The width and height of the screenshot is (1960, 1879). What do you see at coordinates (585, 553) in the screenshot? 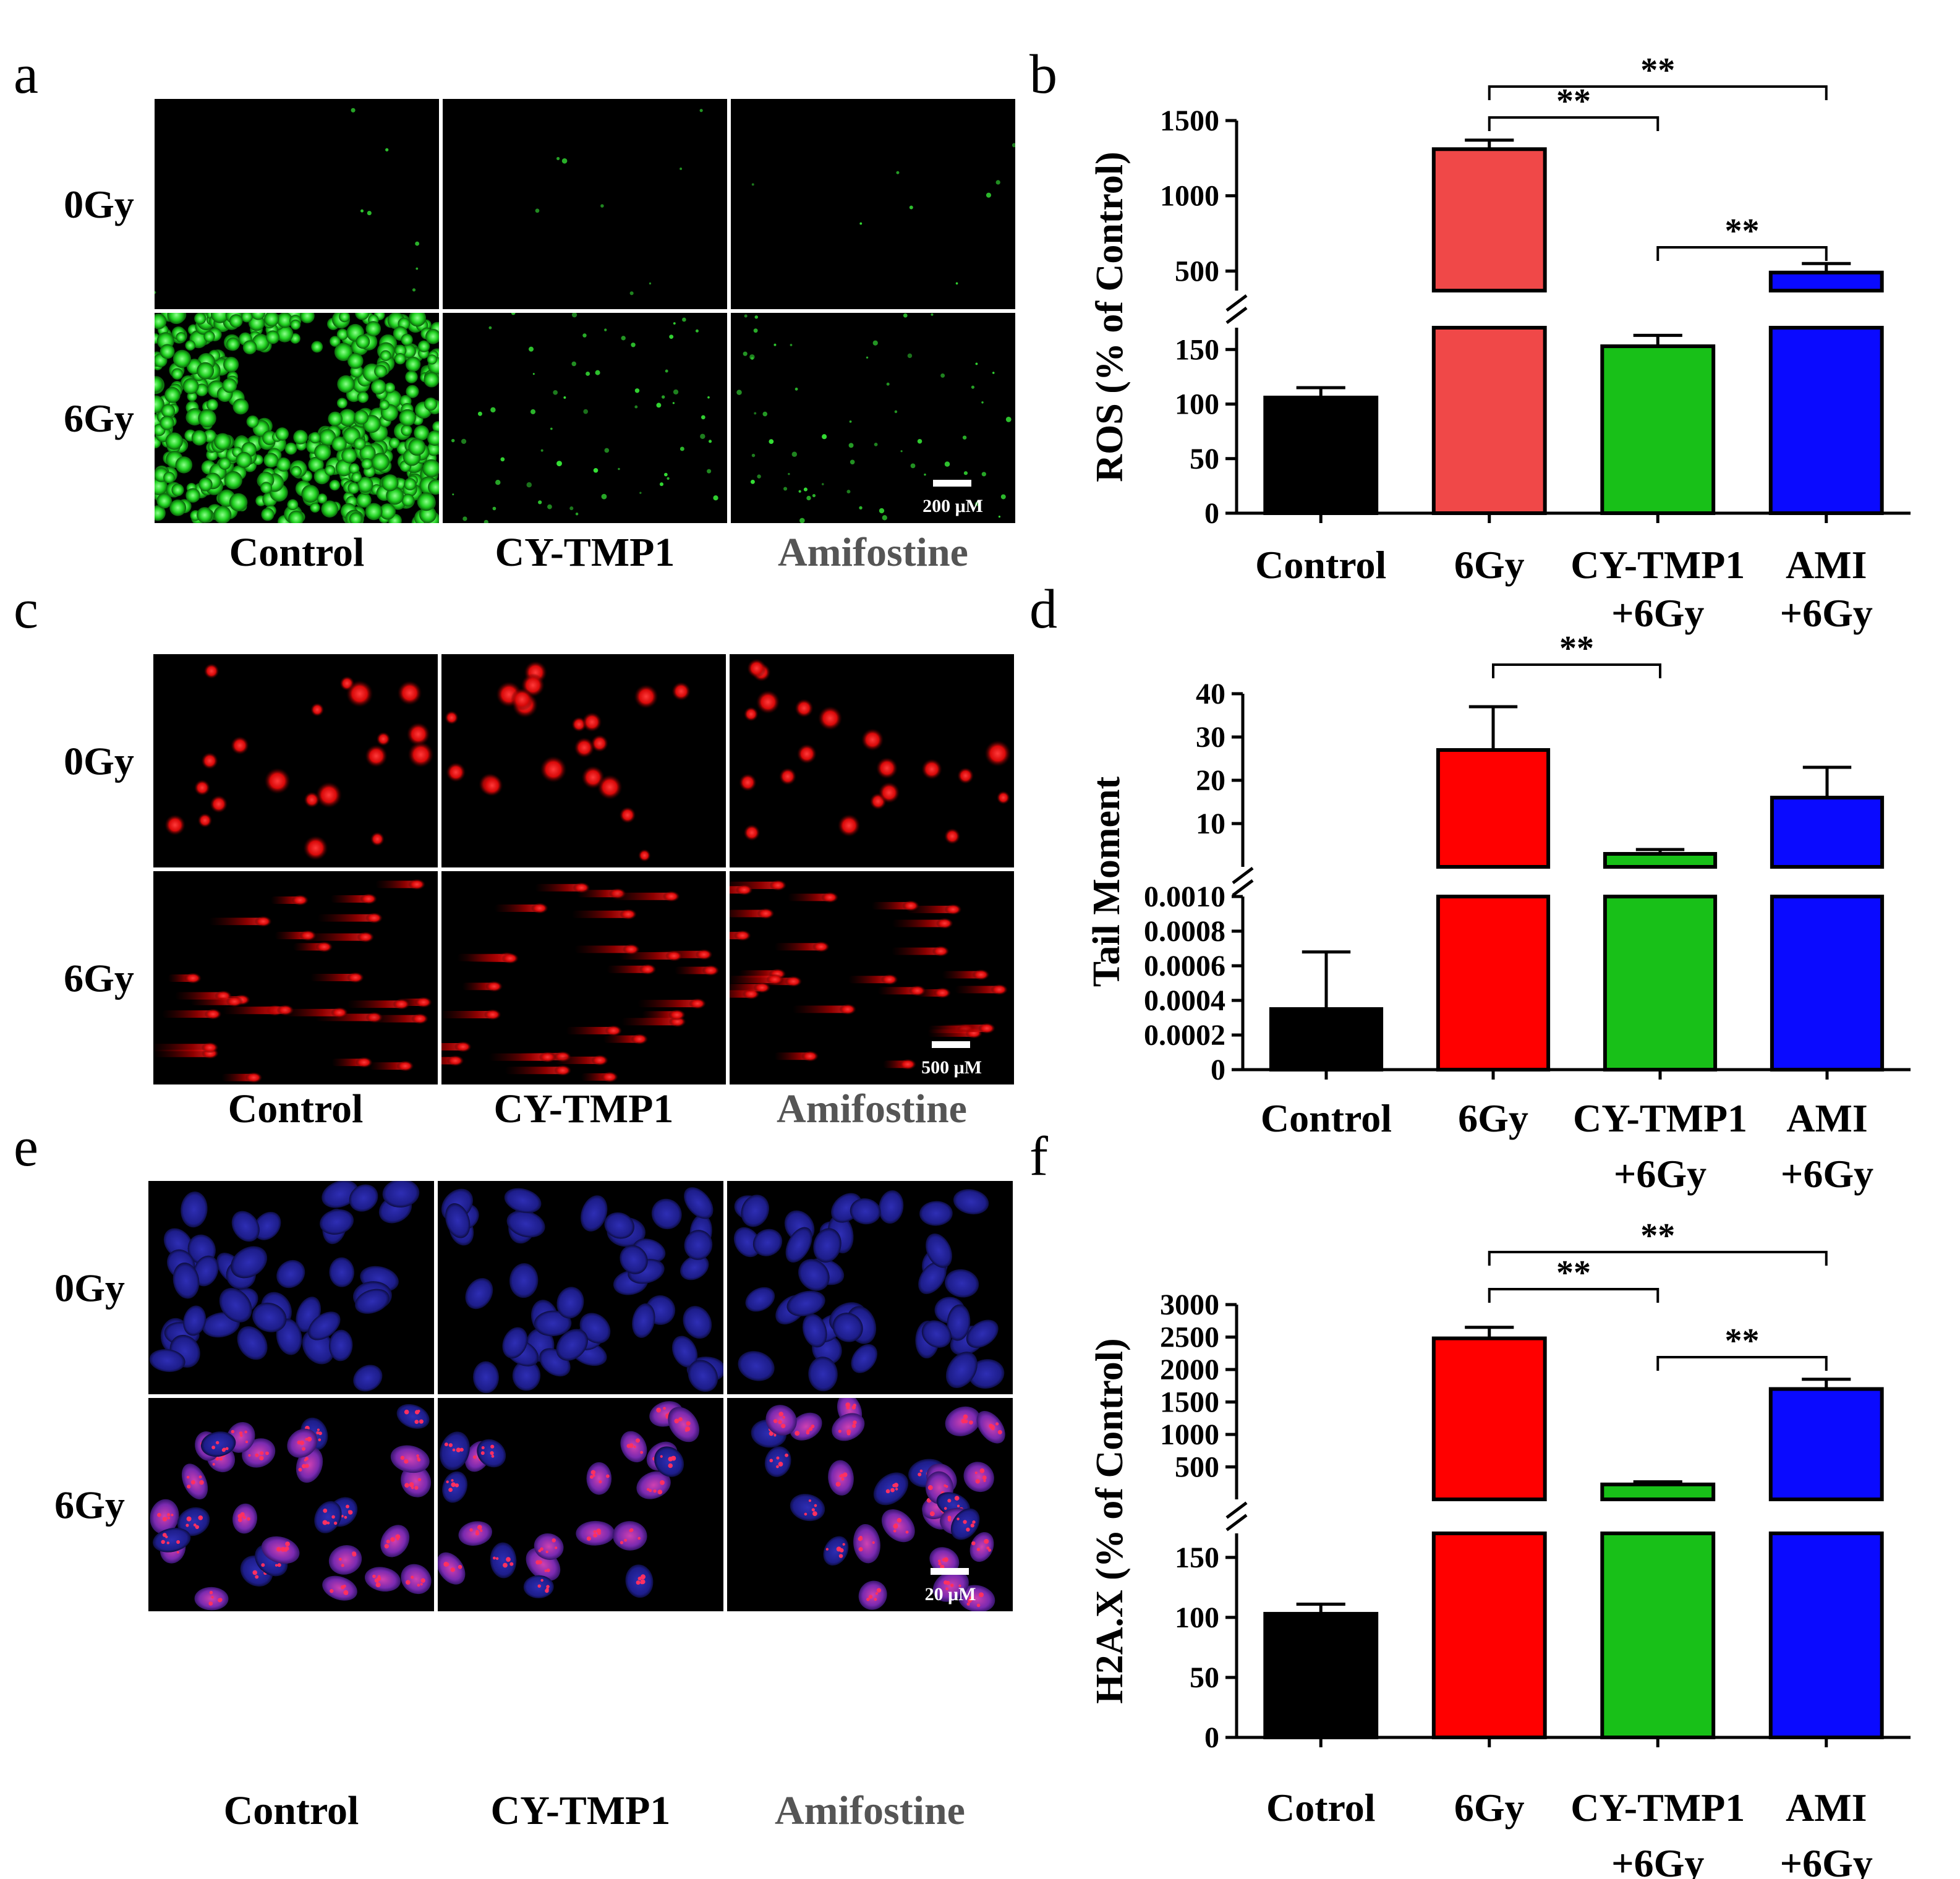
I see `column-label-cy-tmp1: CY-TMP1` at bounding box center [585, 553].